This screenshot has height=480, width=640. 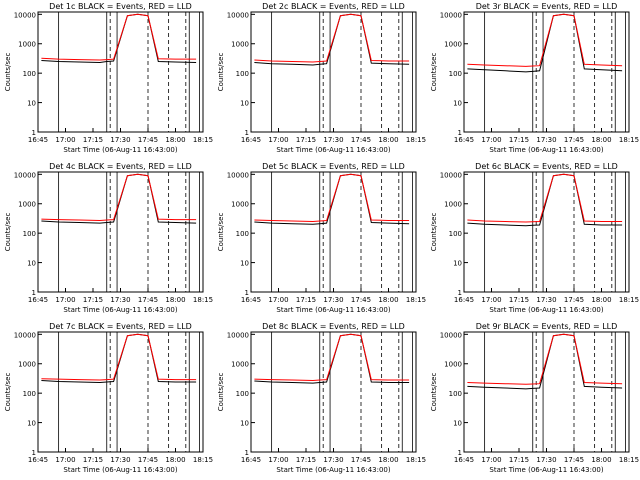 What do you see at coordinates (120, 6) in the screenshot?
I see `chart-title: Det 1c BLACK = Events, RED = LLD` at bounding box center [120, 6].